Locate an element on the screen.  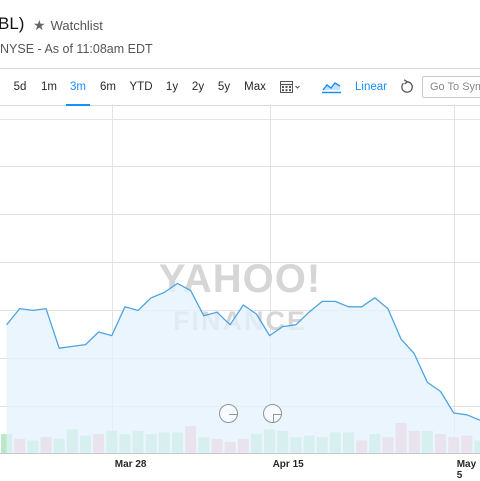
range-5y: 5y is located at coordinates (224, 87).